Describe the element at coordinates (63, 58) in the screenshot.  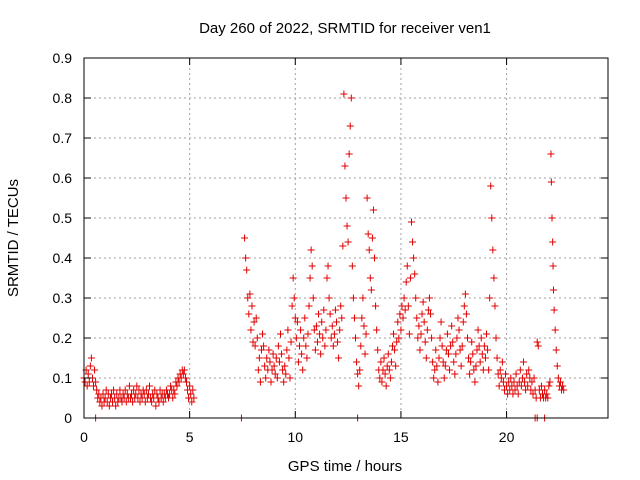
I see `y-tick-label: 0.9` at that location.